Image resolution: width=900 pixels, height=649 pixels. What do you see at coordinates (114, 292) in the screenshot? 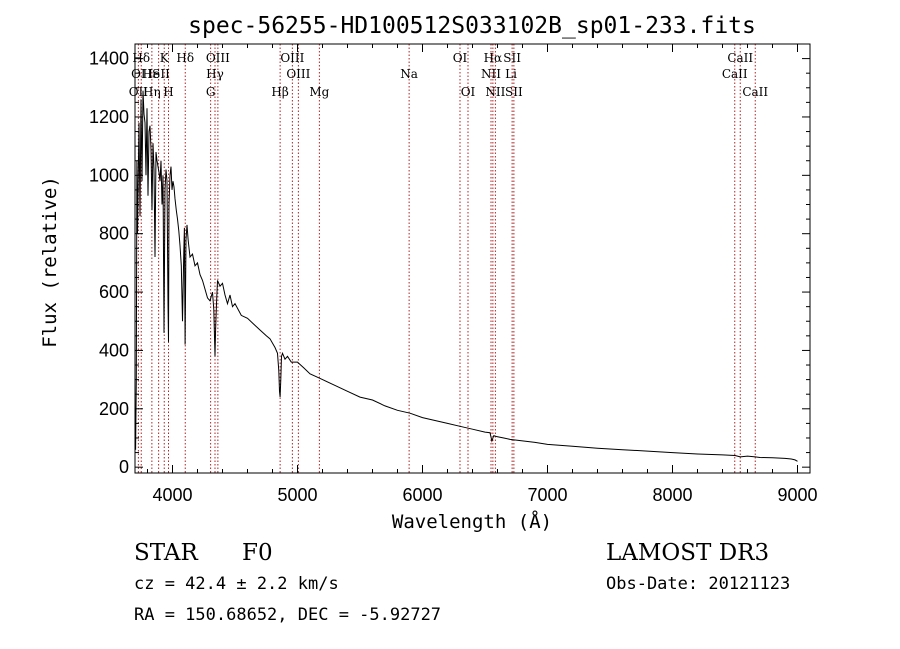
I see `y-tick-label: 600` at bounding box center [114, 292].